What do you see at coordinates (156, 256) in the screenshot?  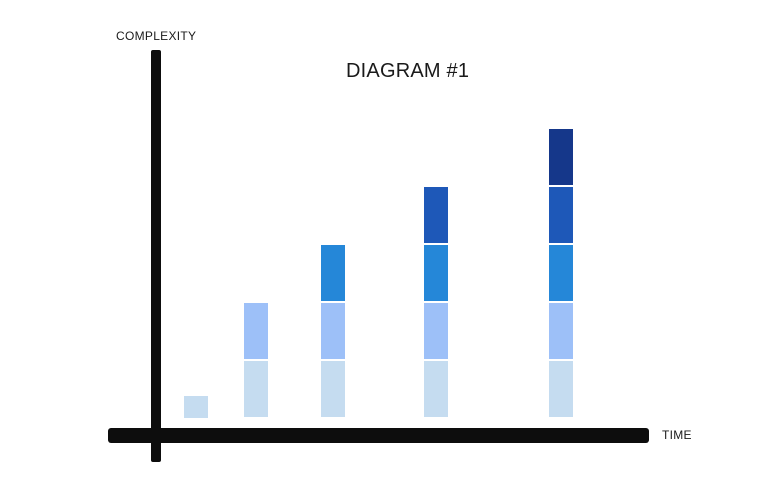 I see `y-axis-line` at bounding box center [156, 256].